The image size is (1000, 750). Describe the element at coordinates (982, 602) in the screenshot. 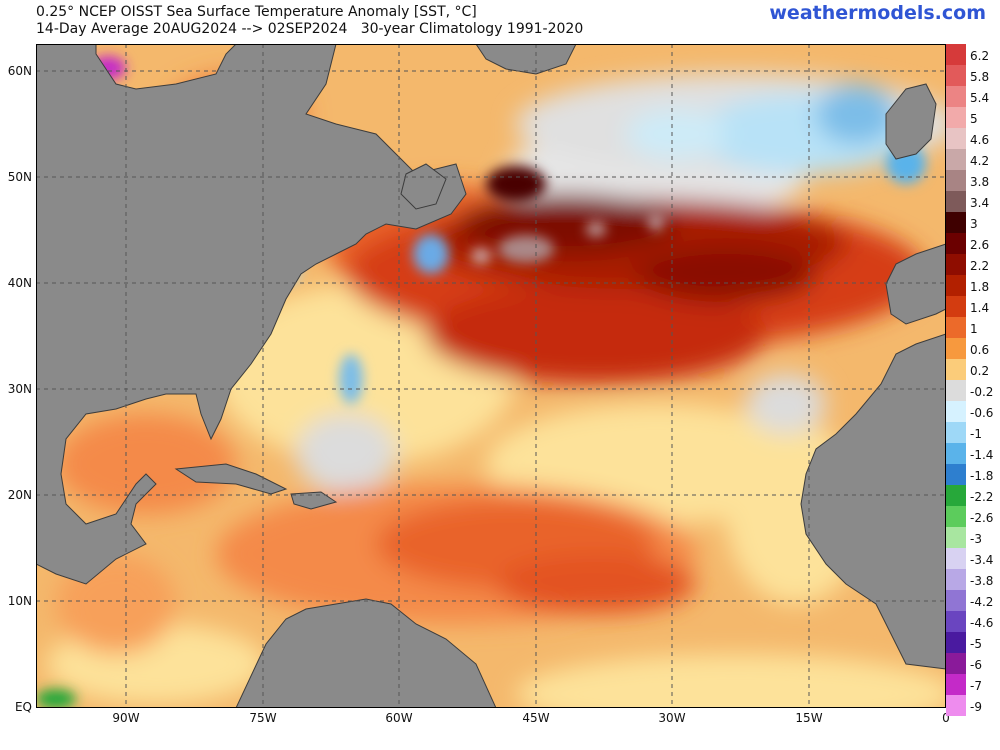

I see `colorbar-label: -4.2` at that location.